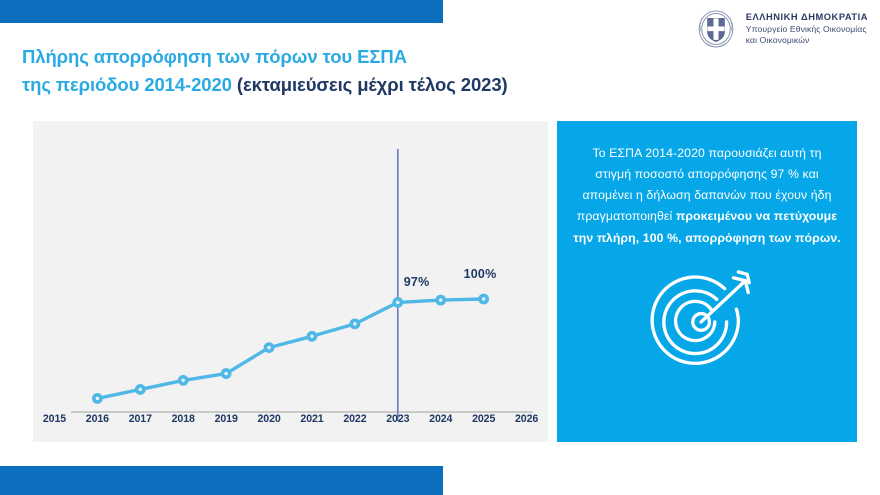 The height and width of the screenshot is (495, 880). I want to click on data-point-core-2025, so click(483, 299).